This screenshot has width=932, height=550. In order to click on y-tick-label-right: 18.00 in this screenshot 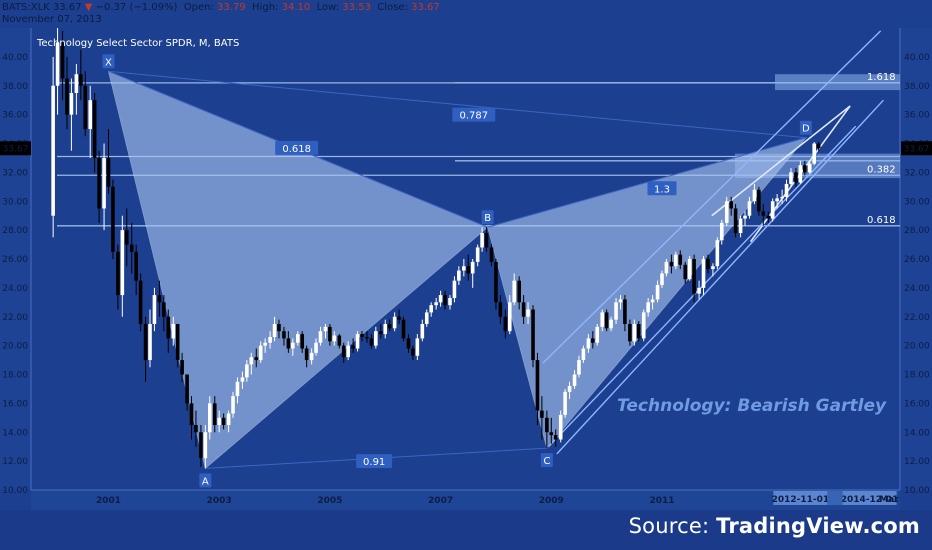, I will do `click(917, 376)`.